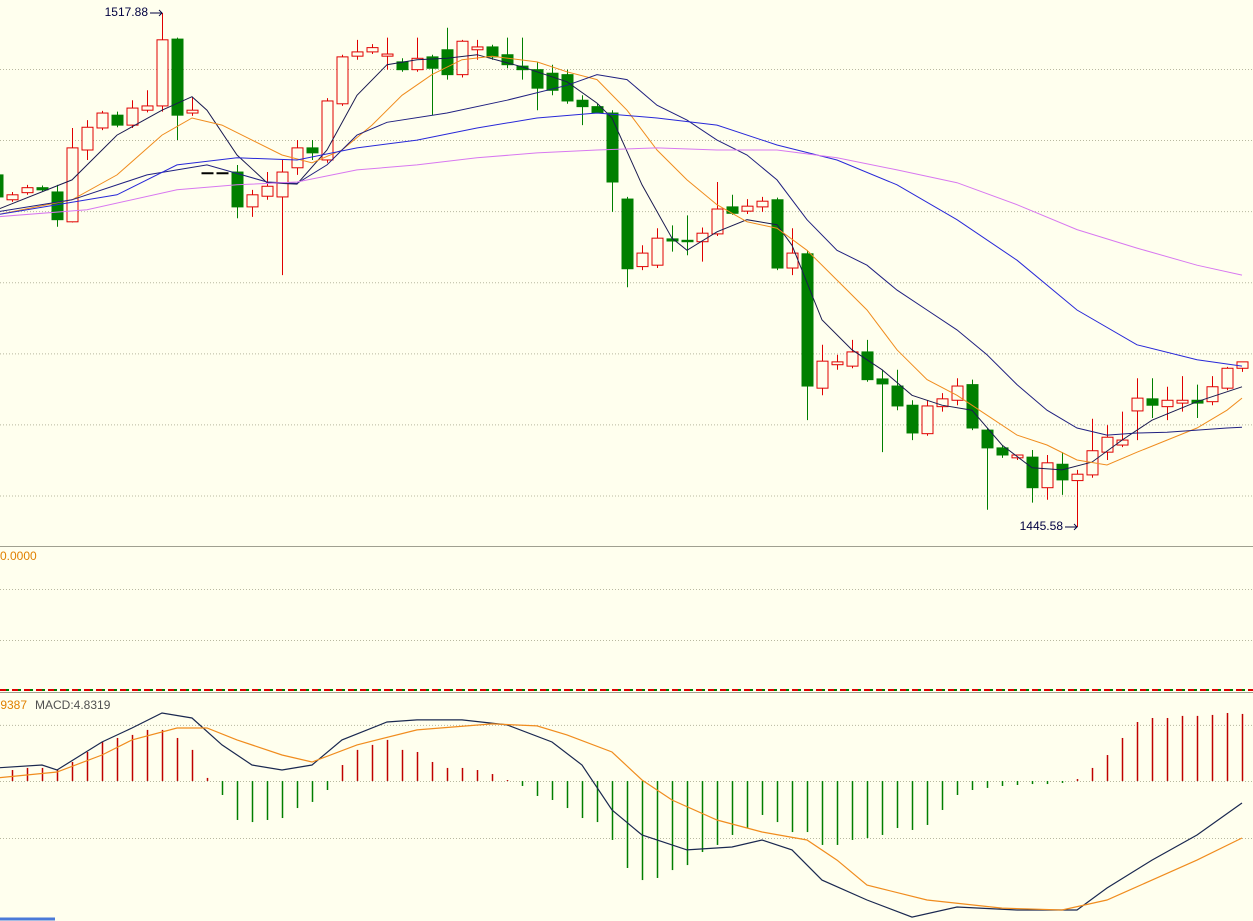 The width and height of the screenshot is (1253, 921). What do you see at coordinates (73, 705) in the screenshot?
I see `macd-label: MACD:4.8319` at bounding box center [73, 705].